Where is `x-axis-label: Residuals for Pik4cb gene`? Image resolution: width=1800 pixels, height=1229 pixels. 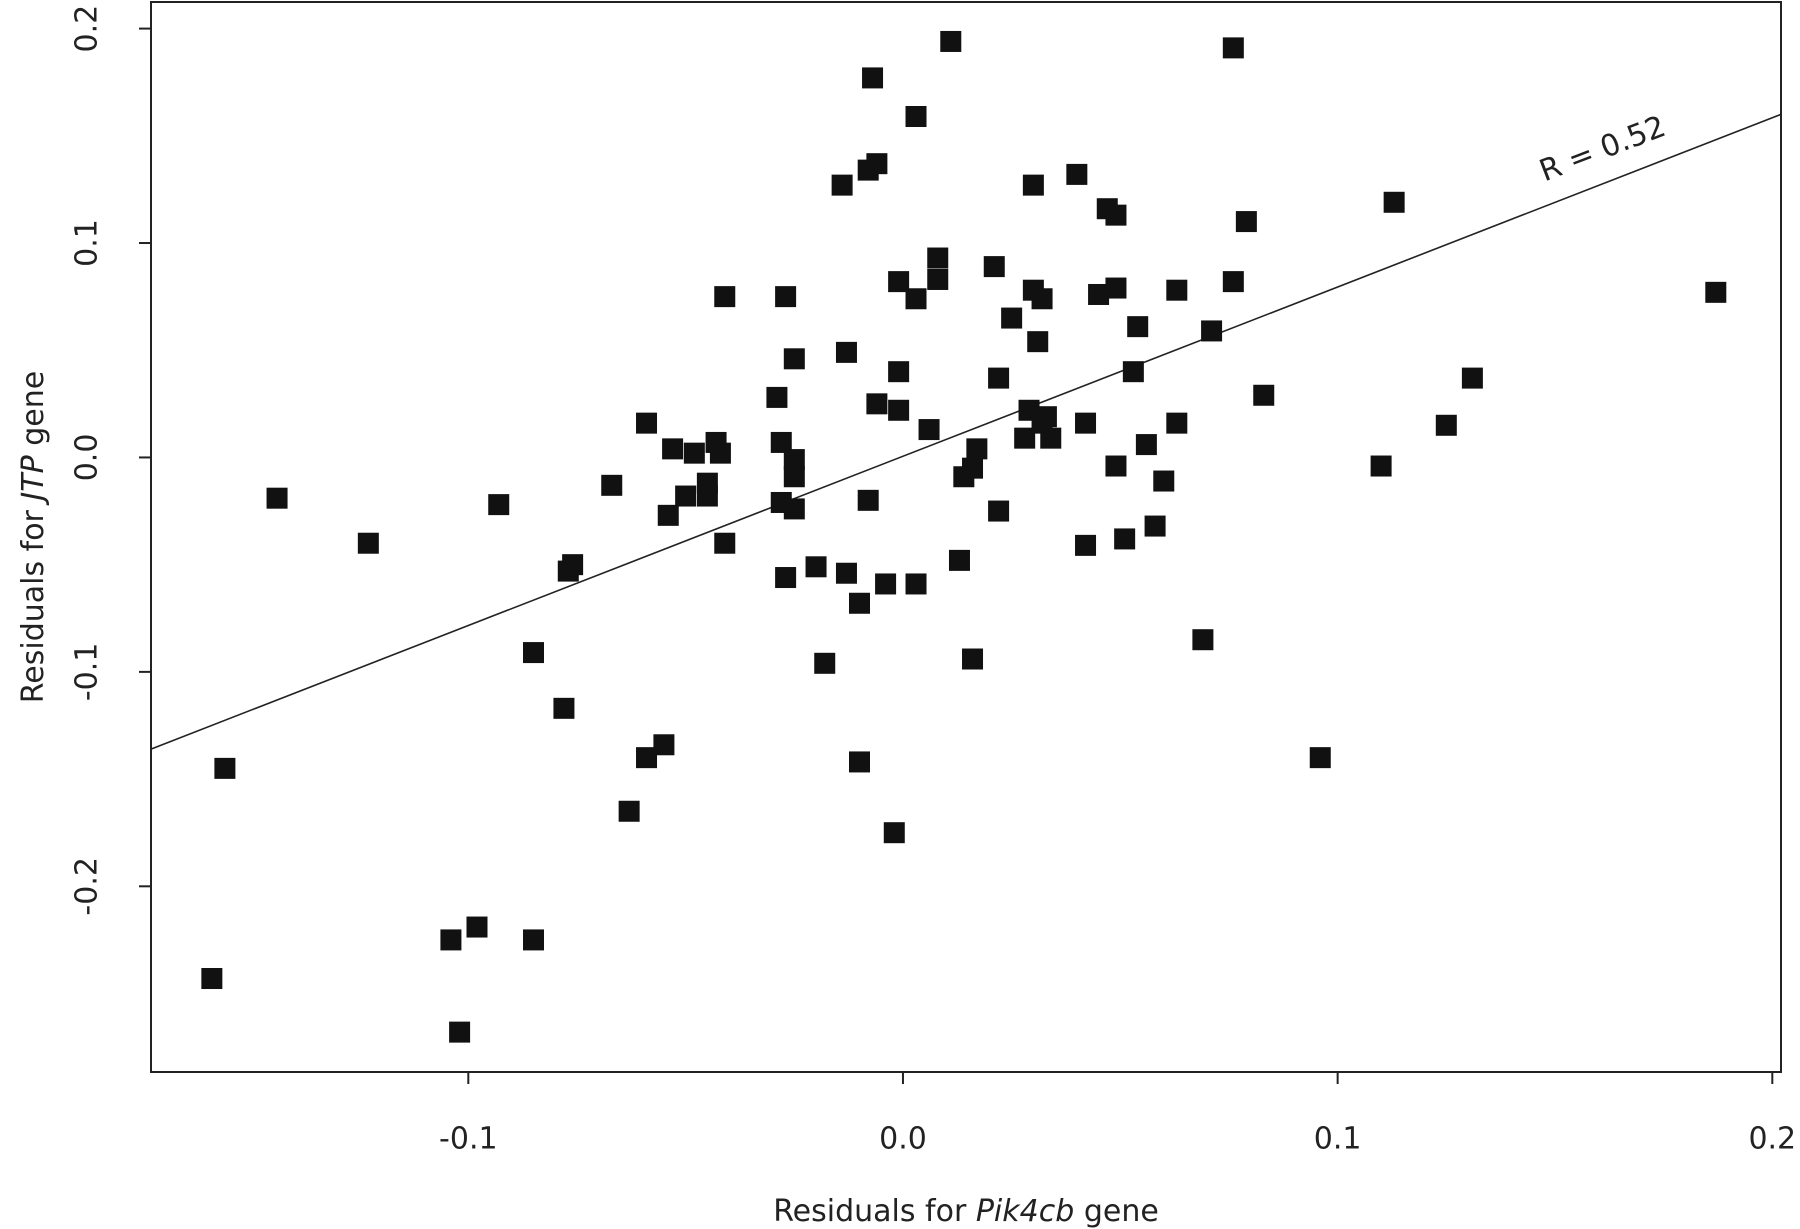 x-axis-label: Residuals for Pik4cb gene is located at coordinates (966, 1211).